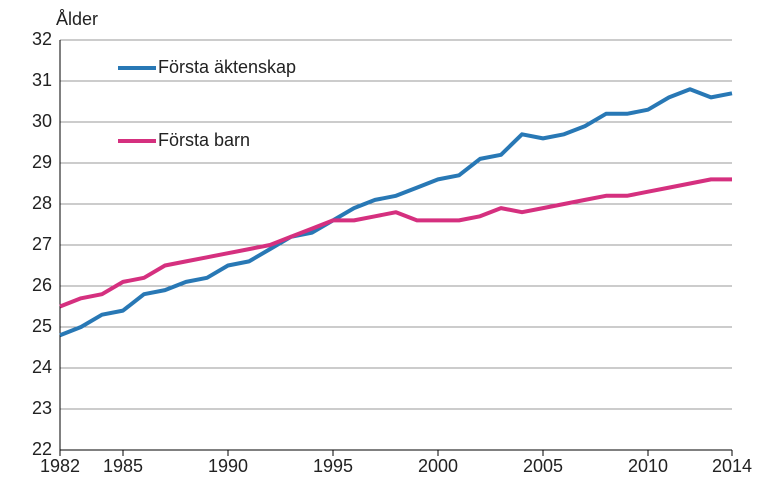 Image resolution: width=760 pixels, height=482 pixels. What do you see at coordinates (438, 466) in the screenshot?
I see `x-tick-label: 2000` at bounding box center [438, 466].